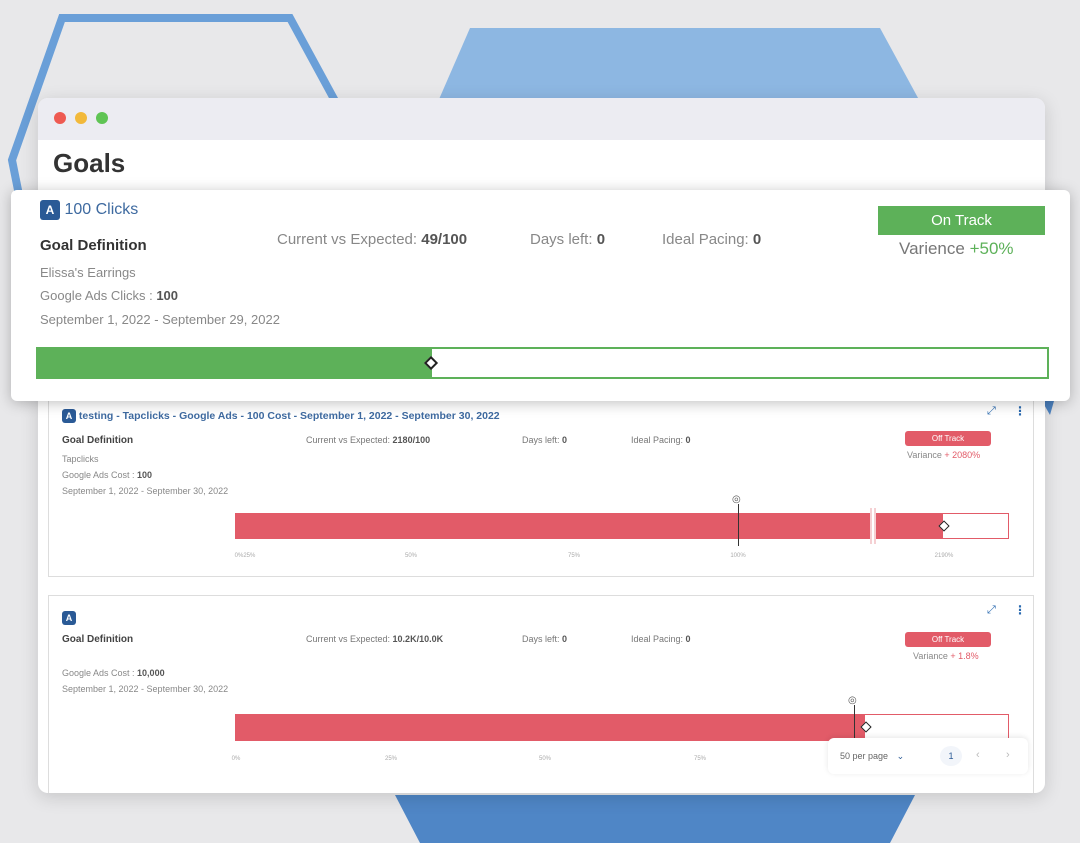  Describe the element at coordinates (542, 363) in the screenshot. I see `progress-bar` at that location.